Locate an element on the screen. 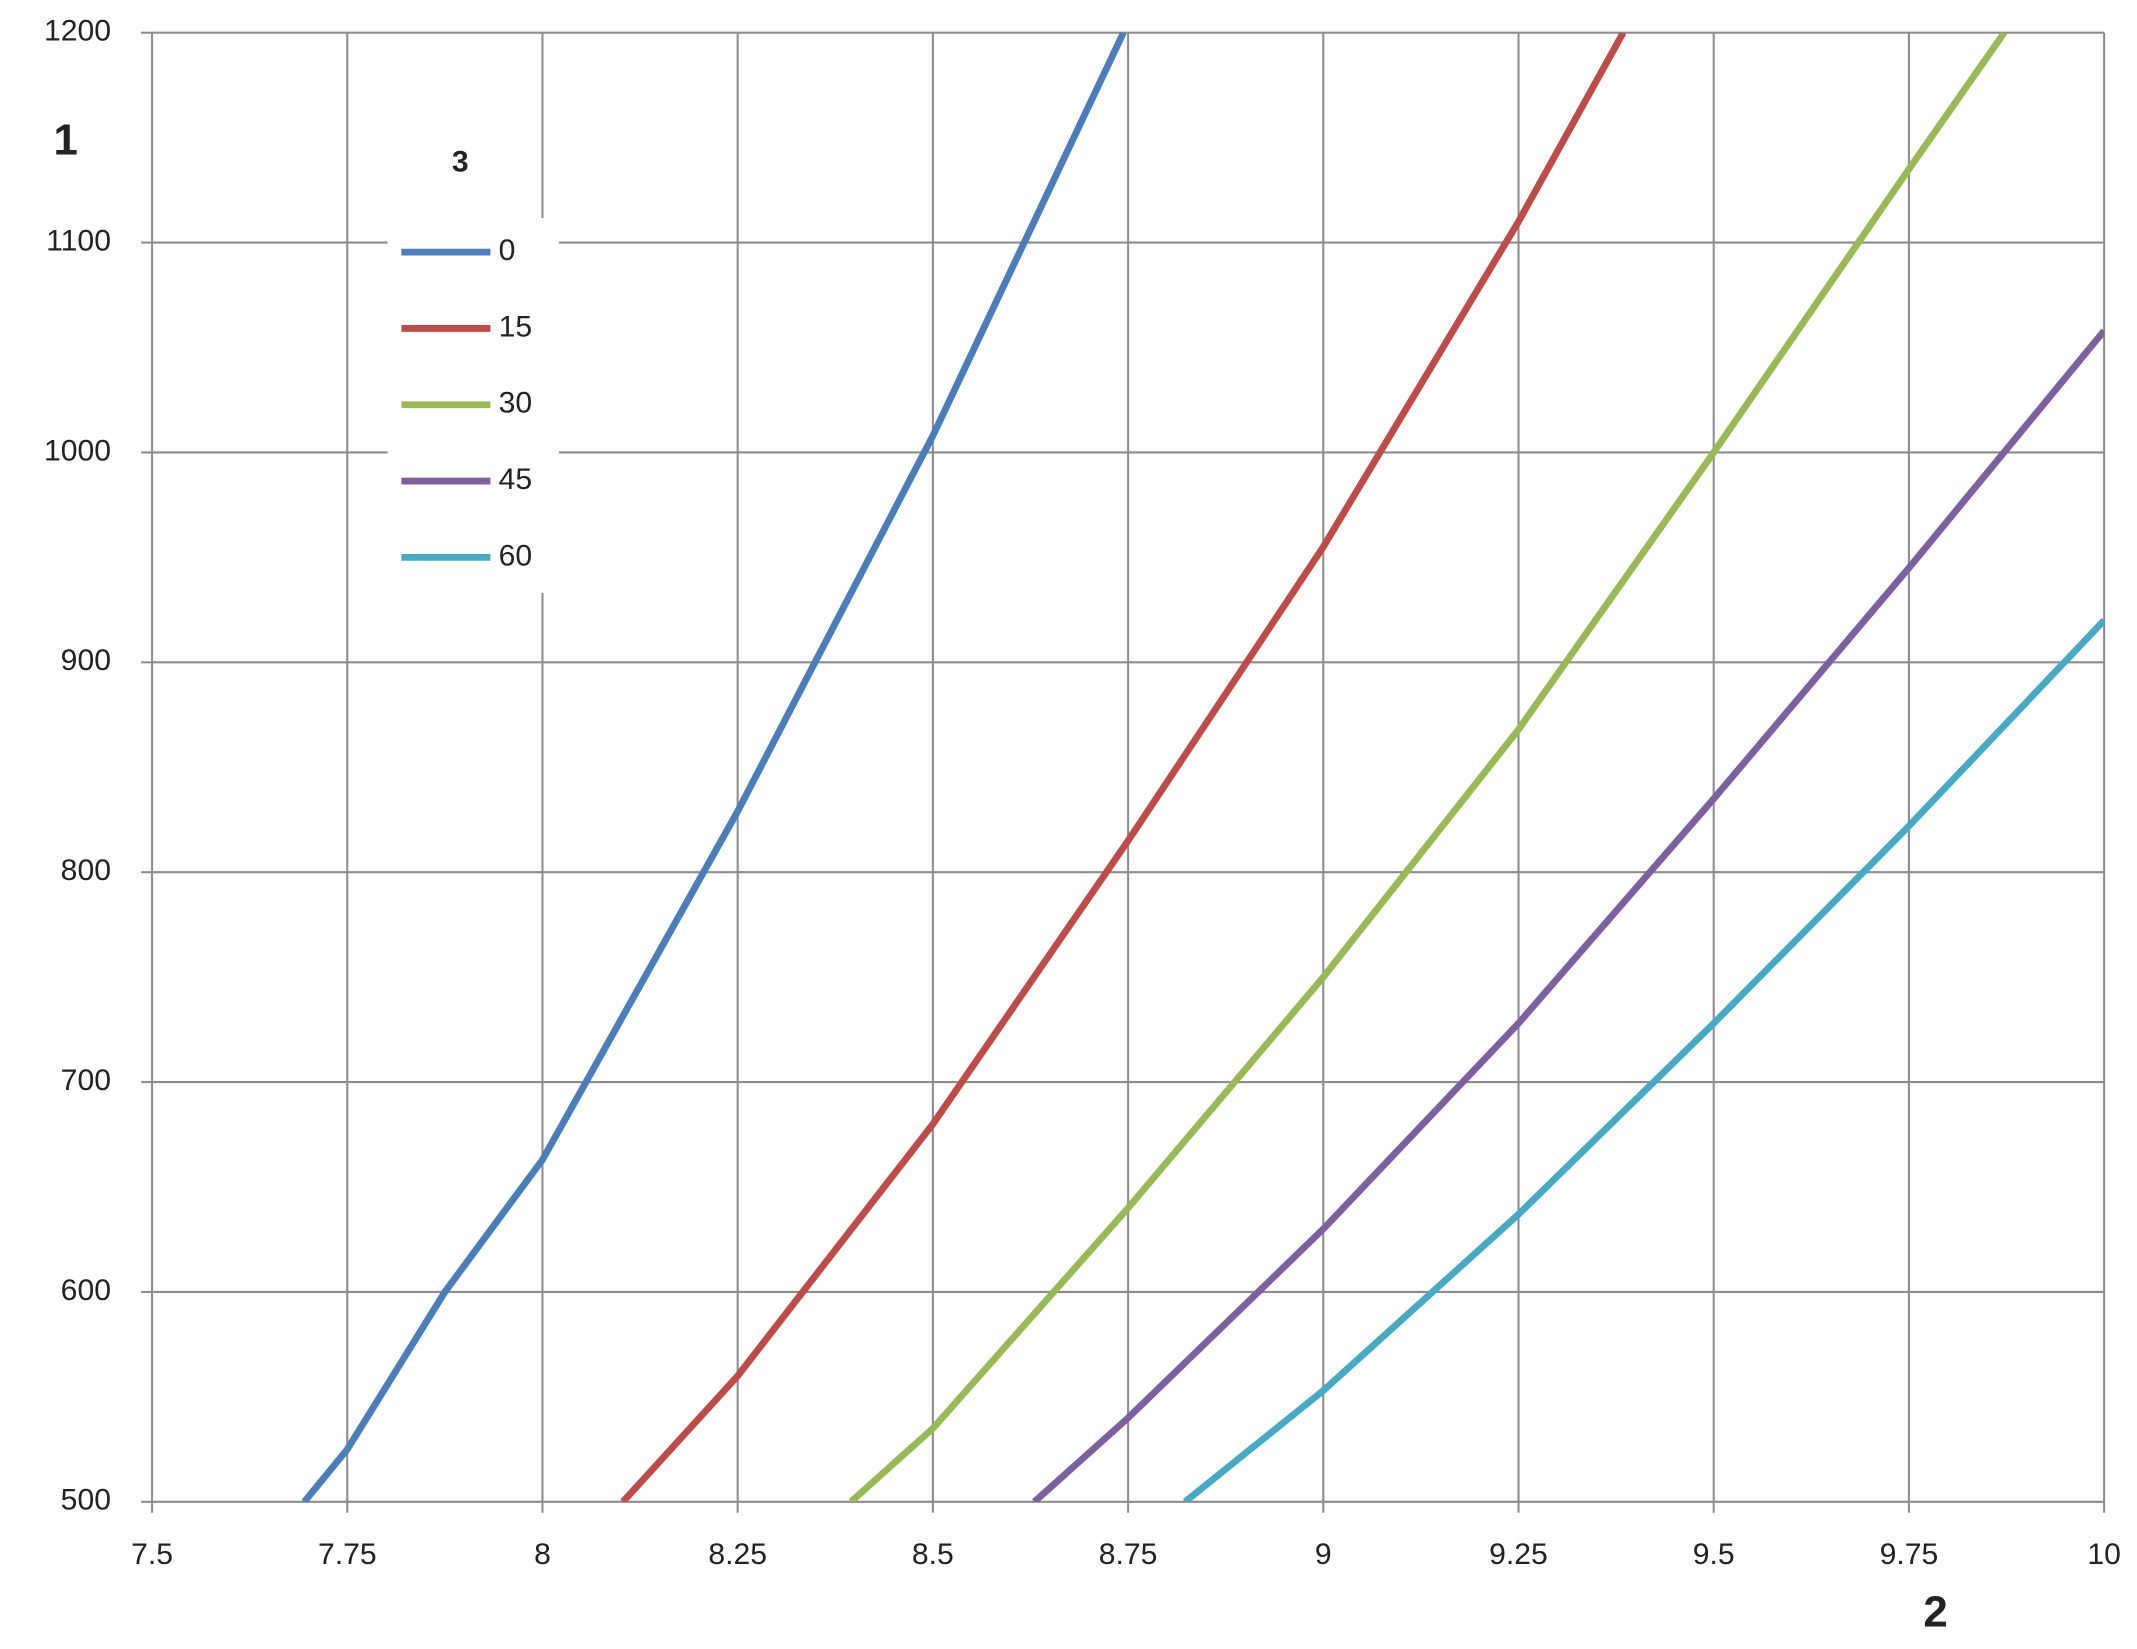  legend-label: 45 is located at coordinates (516, 479).